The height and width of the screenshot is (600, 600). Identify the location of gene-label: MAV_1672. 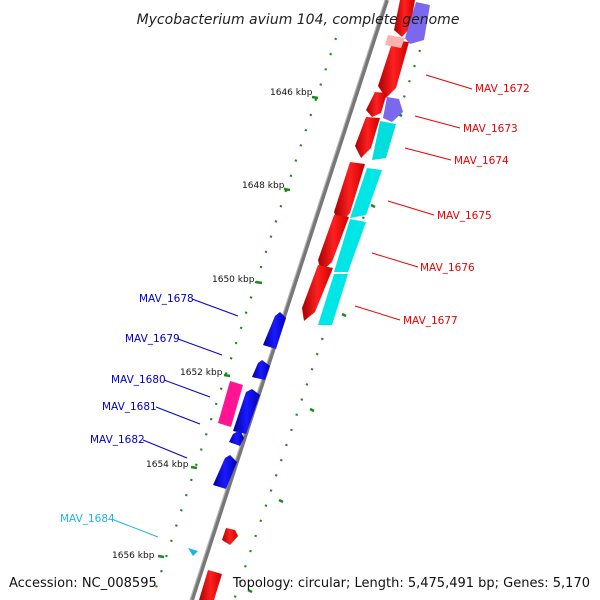
(502, 89).